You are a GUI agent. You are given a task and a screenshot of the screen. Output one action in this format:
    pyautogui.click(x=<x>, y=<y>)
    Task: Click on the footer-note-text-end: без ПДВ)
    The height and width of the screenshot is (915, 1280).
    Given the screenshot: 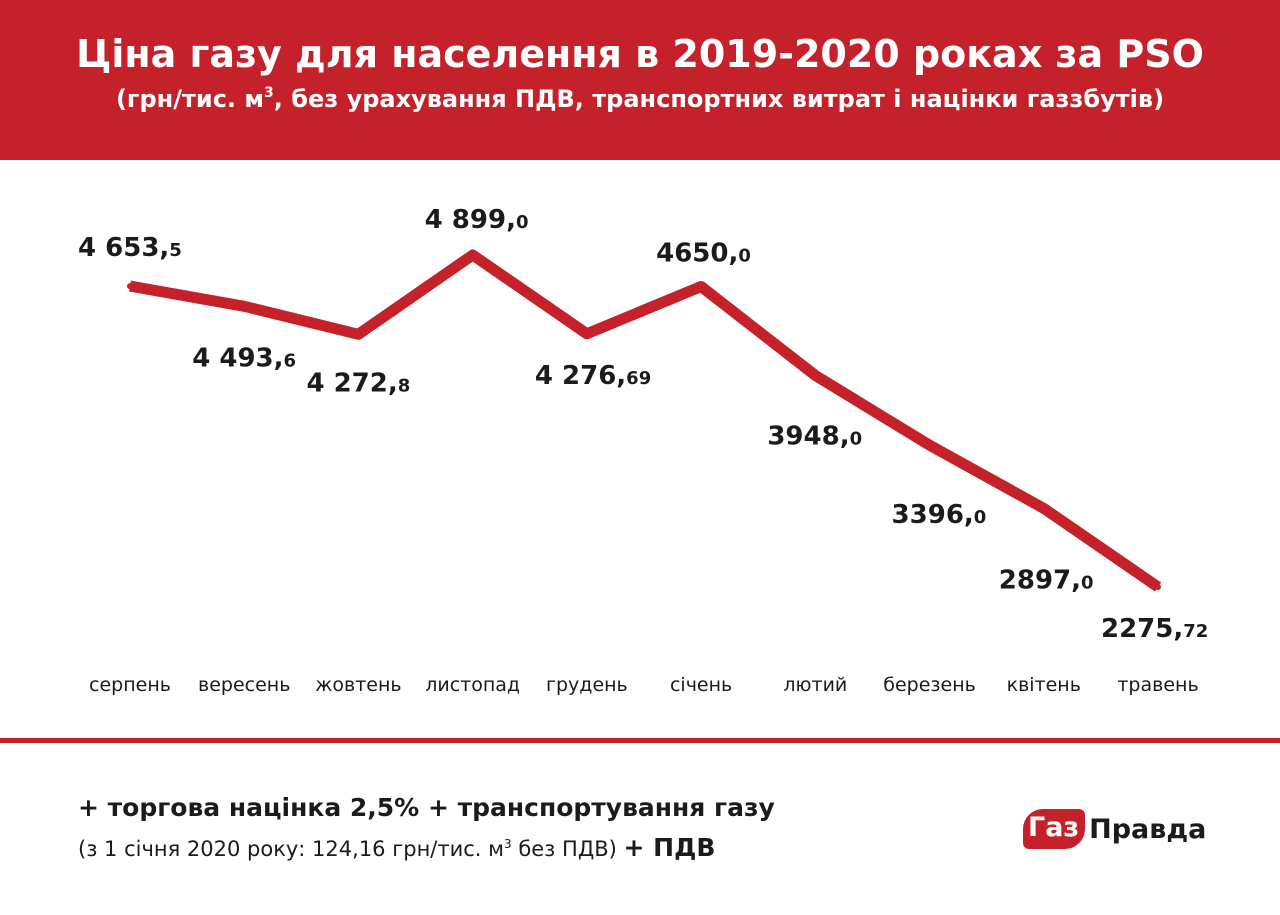 What is the action you would take?
    pyautogui.click(x=567, y=849)
    